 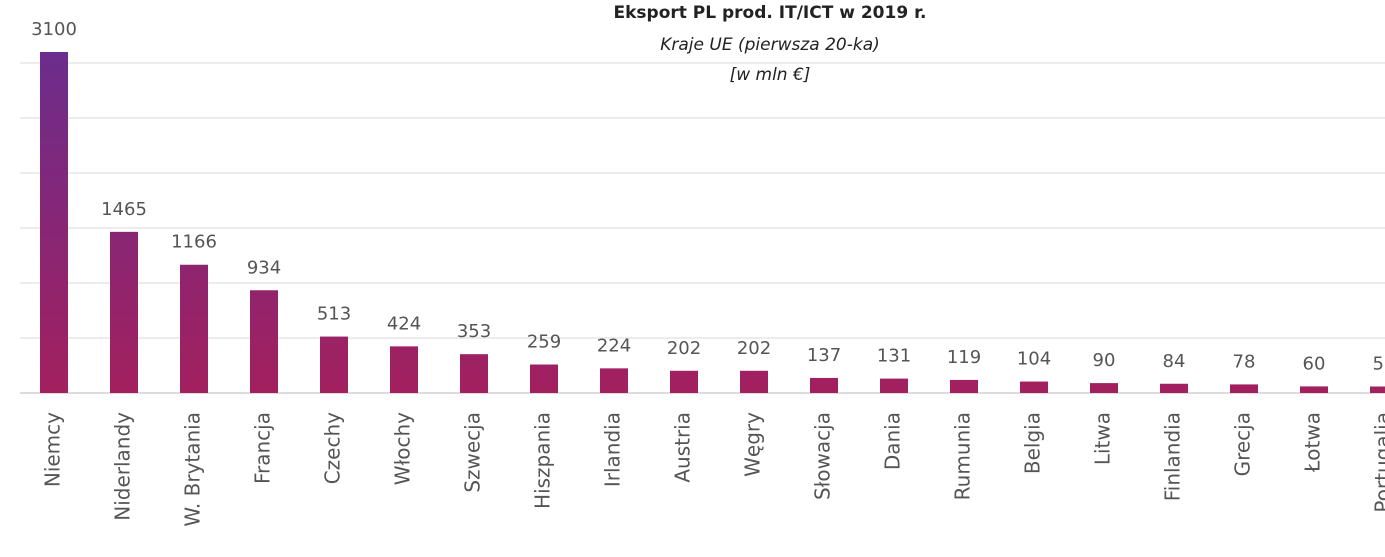 What do you see at coordinates (474, 331) in the screenshot?
I see `value-label: 353` at bounding box center [474, 331].